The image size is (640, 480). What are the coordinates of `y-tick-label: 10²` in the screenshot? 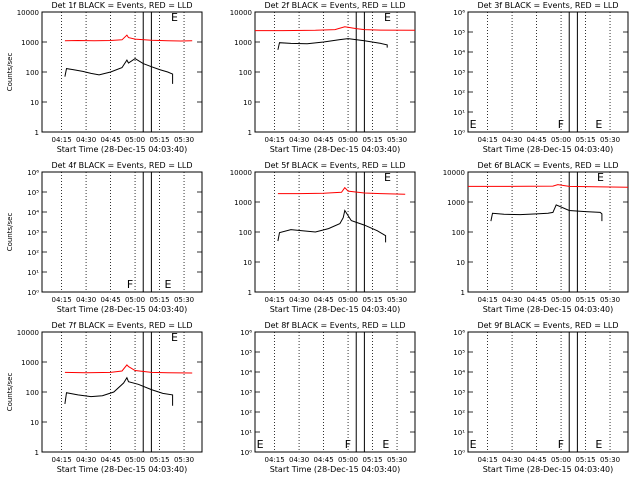 It's located at (246, 413).